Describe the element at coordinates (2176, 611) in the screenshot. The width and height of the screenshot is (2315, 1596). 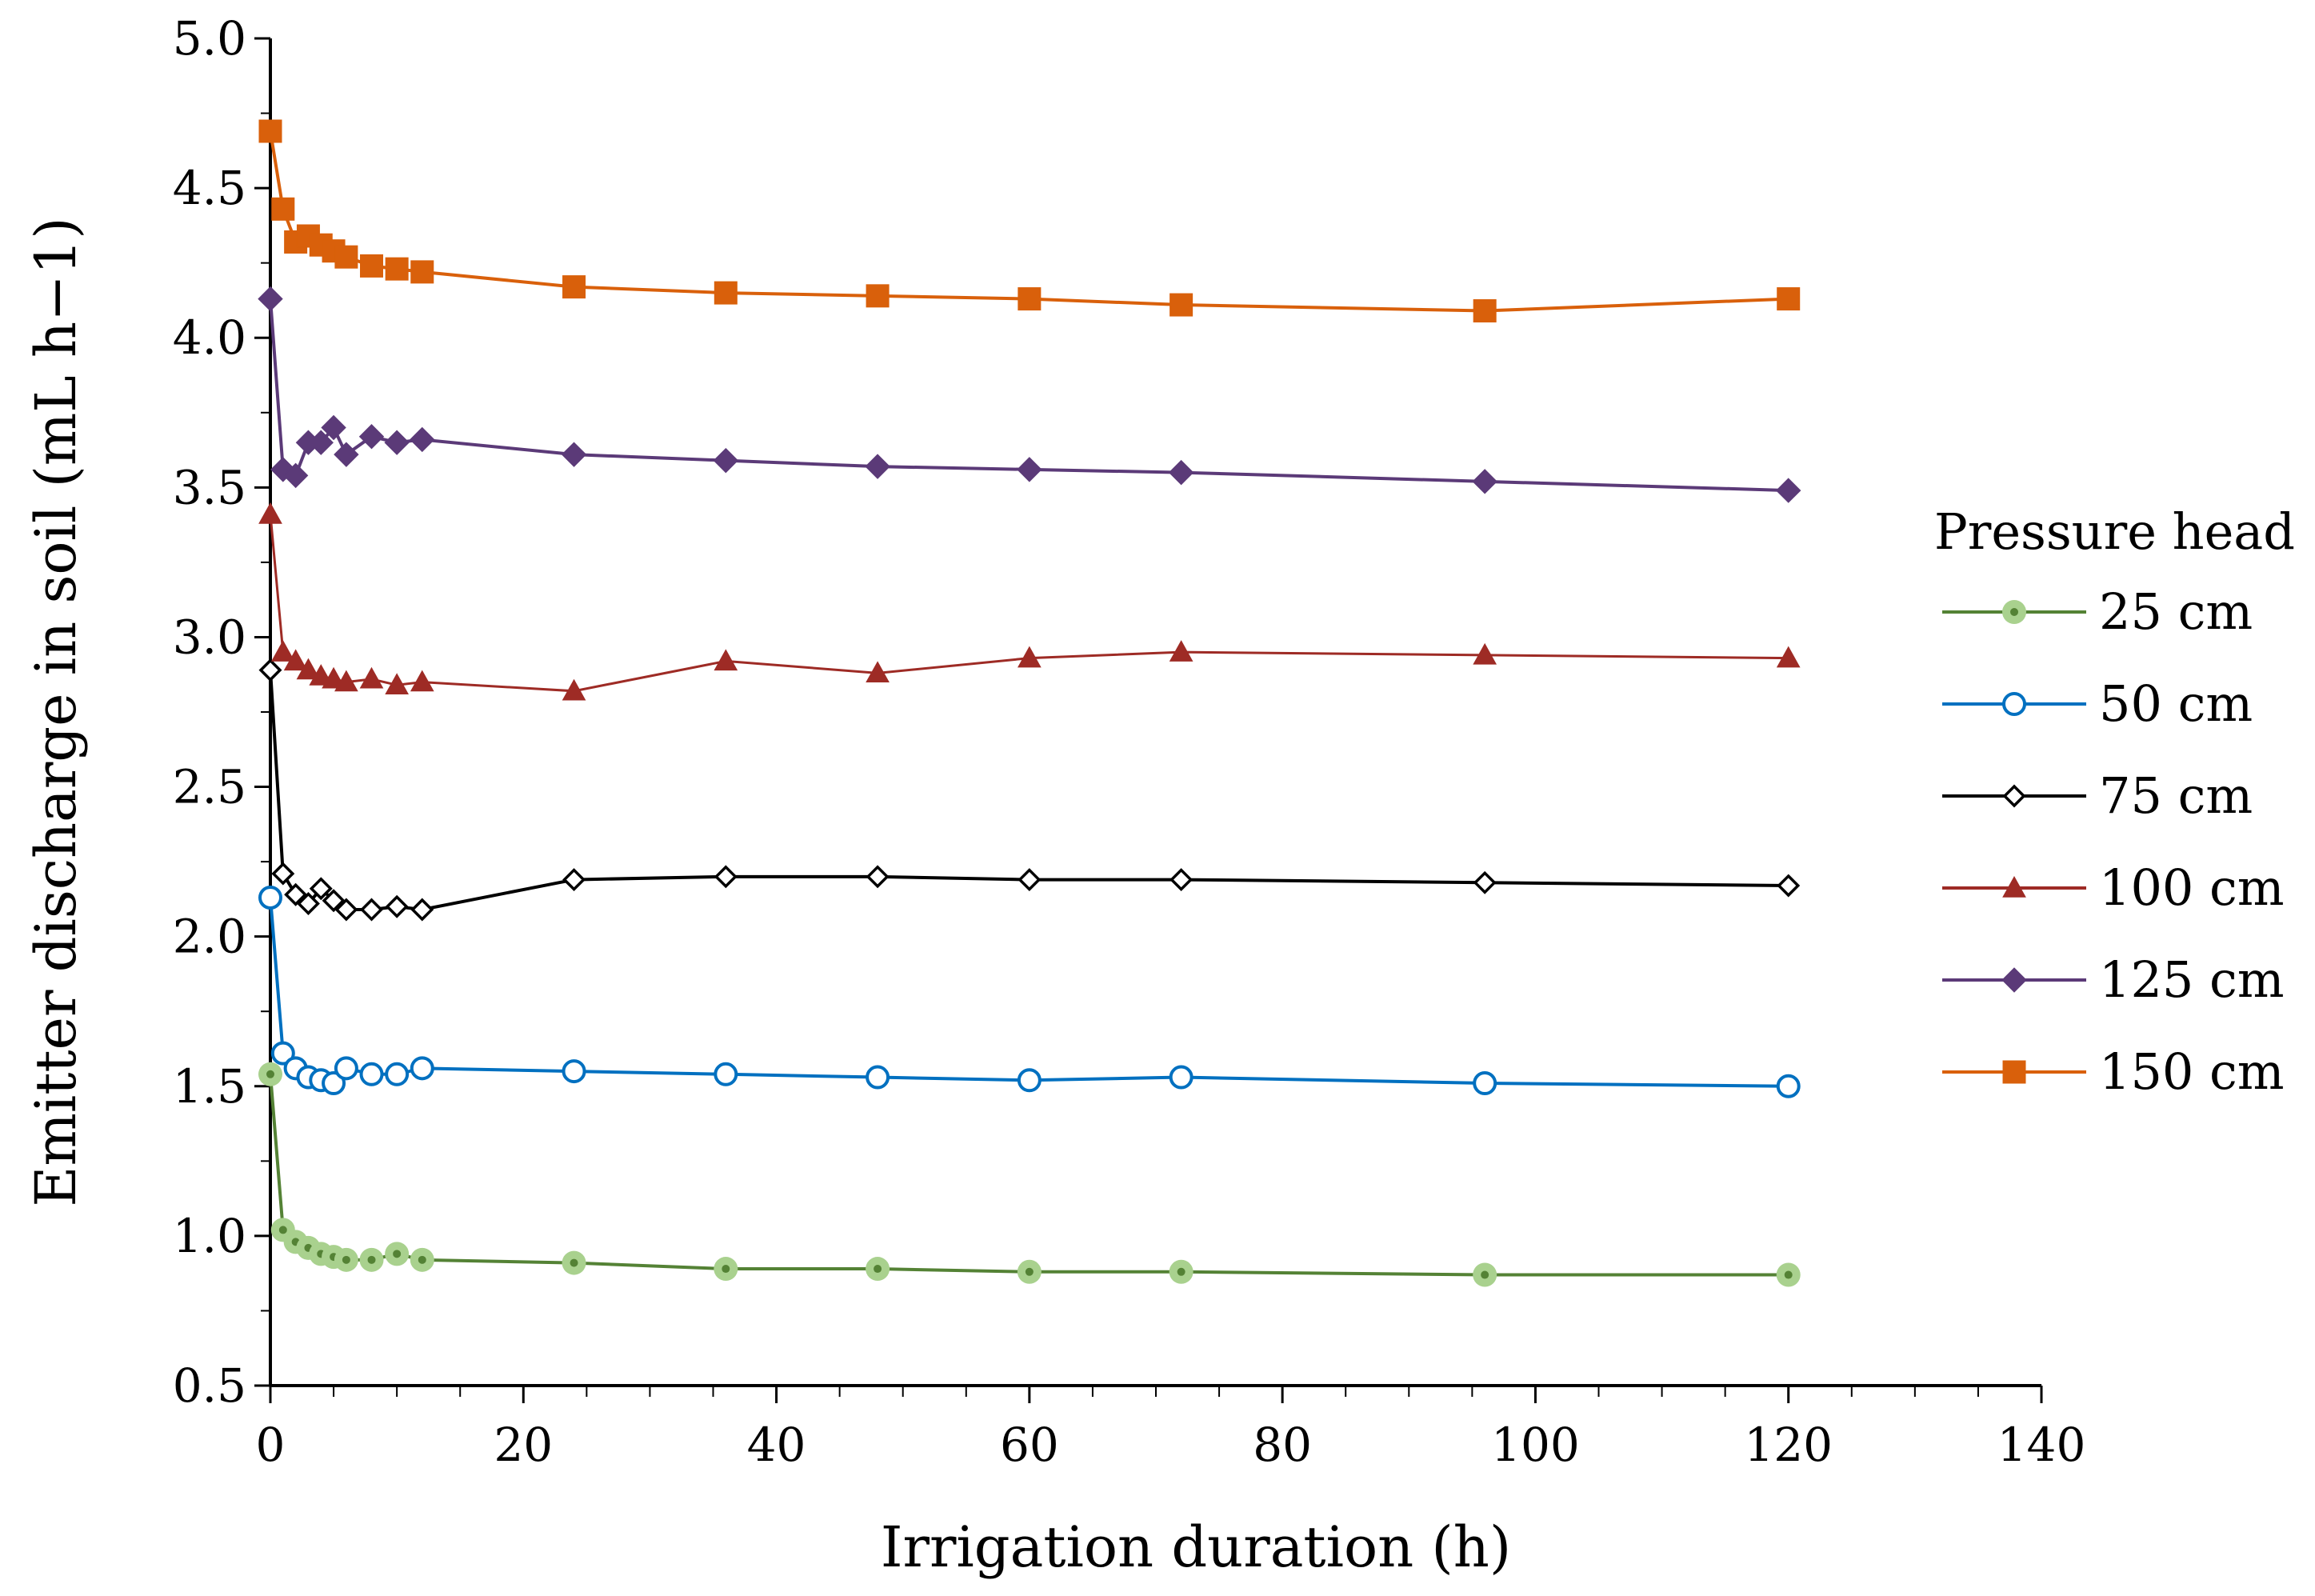
I see `legend-label: 25 cm` at that location.